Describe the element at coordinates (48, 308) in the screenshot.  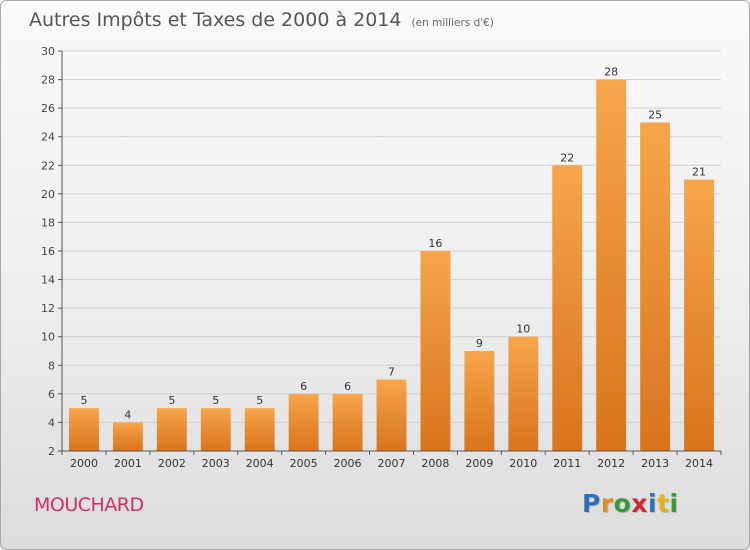
I see `y-tick-label: 12` at that location.